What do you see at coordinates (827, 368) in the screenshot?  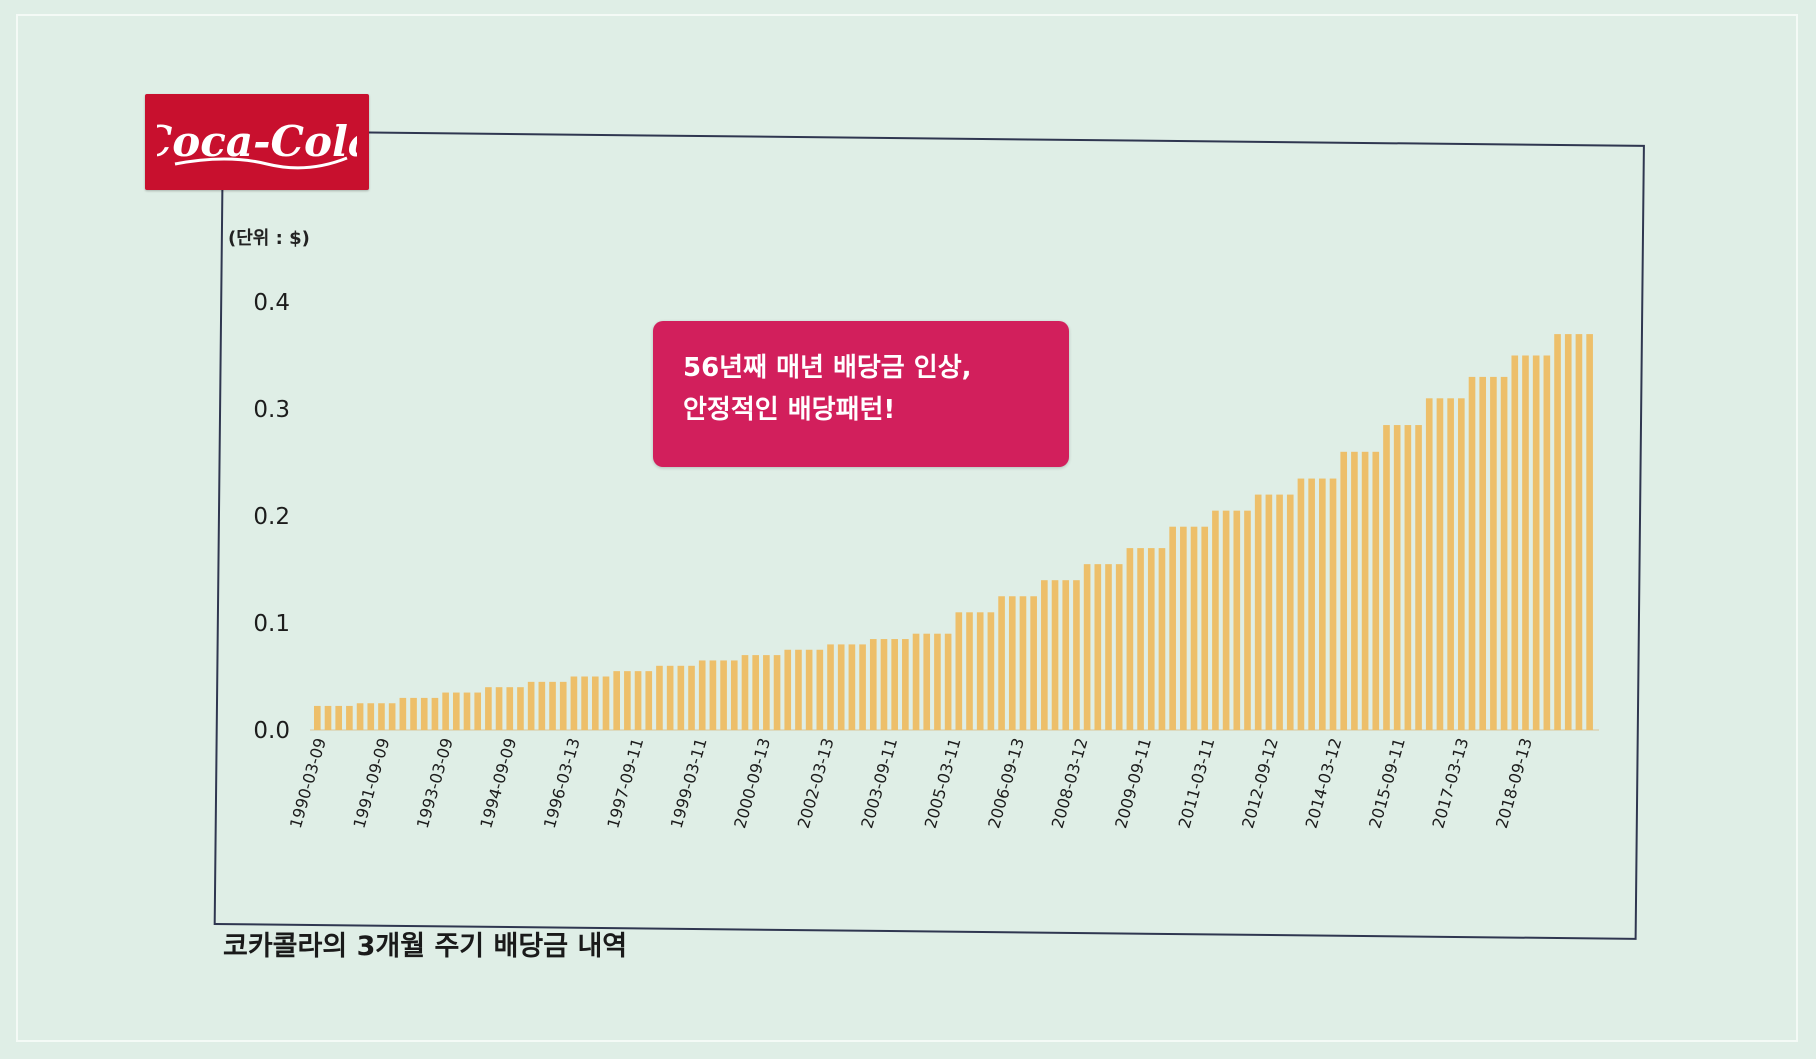 I see `callout-line-1: 56년째 매년 배당금 인상,` at bounding box center [827, 368].